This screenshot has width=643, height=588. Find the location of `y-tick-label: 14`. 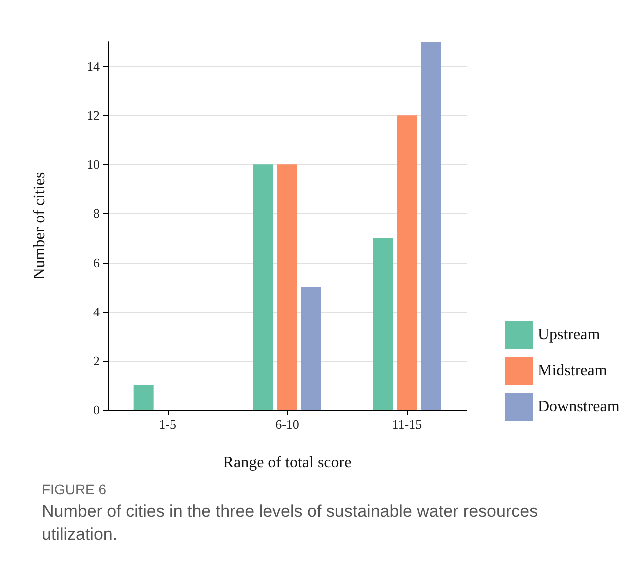

y-tick-label: 14 is located at coordinates (93, 66).